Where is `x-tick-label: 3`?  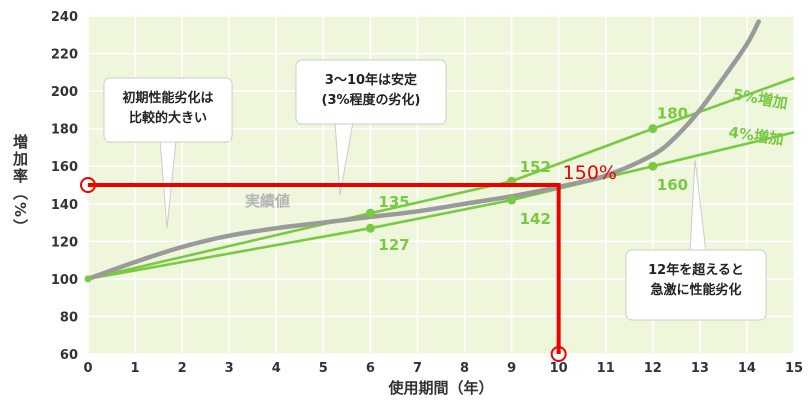
x-tick-label: 3 is located at coordinates (229, 368).